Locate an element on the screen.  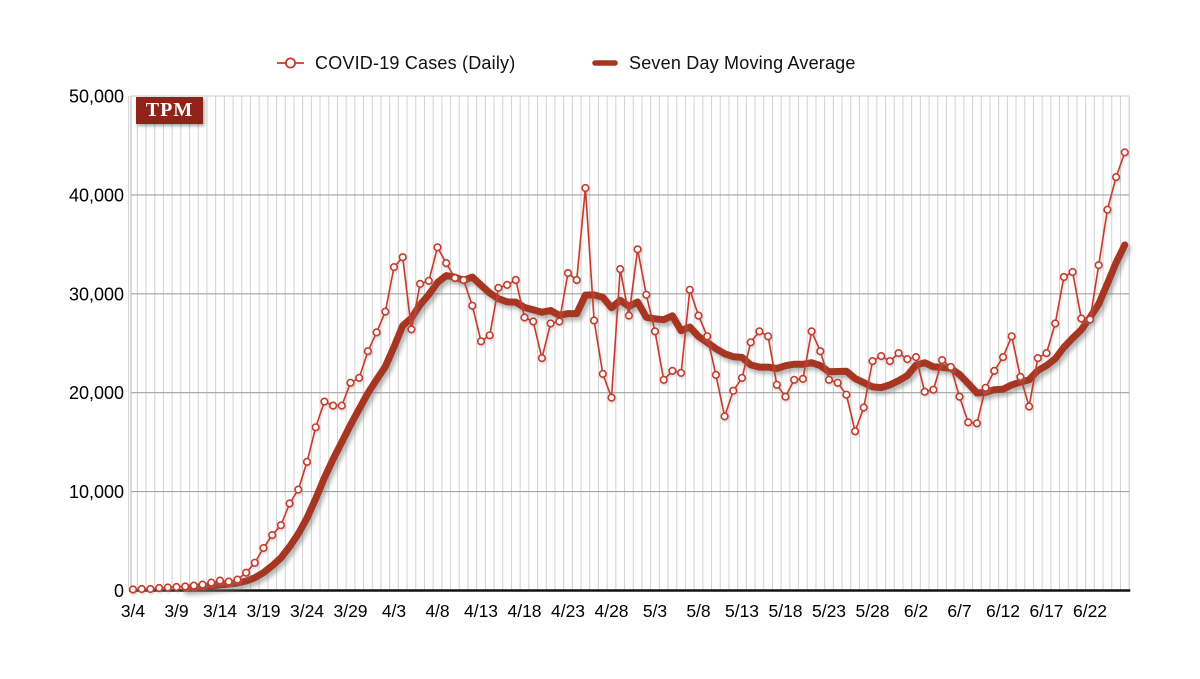
svg-text: 3/14 is located at coordinates (220, 611).